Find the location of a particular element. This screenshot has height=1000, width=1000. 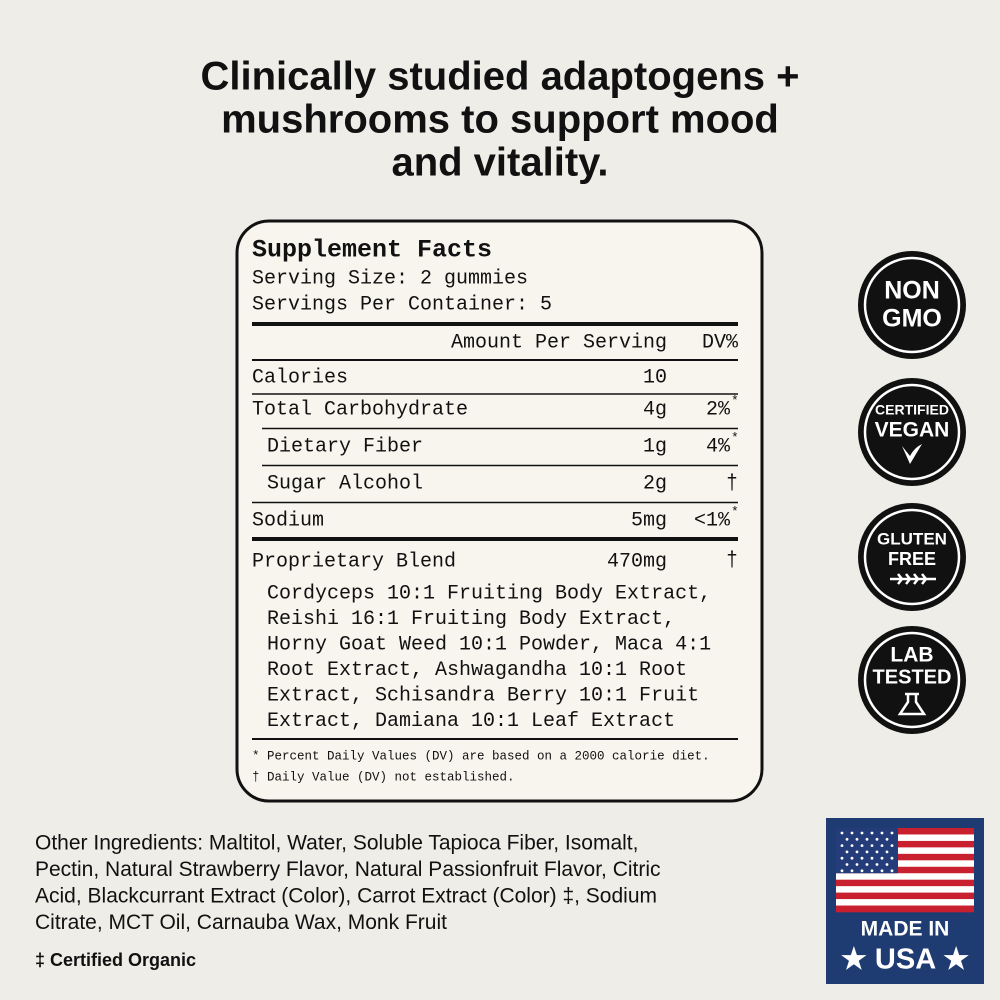

blend-ingredient: Root Extract, Ashwagandha 10:1 Root is located at coordinates (477, 670).